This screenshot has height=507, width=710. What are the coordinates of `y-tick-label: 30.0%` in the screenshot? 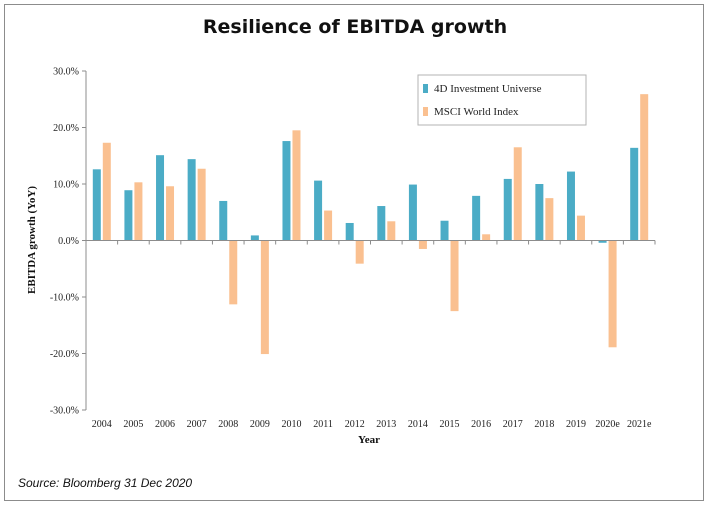 It's located at (66, 72).